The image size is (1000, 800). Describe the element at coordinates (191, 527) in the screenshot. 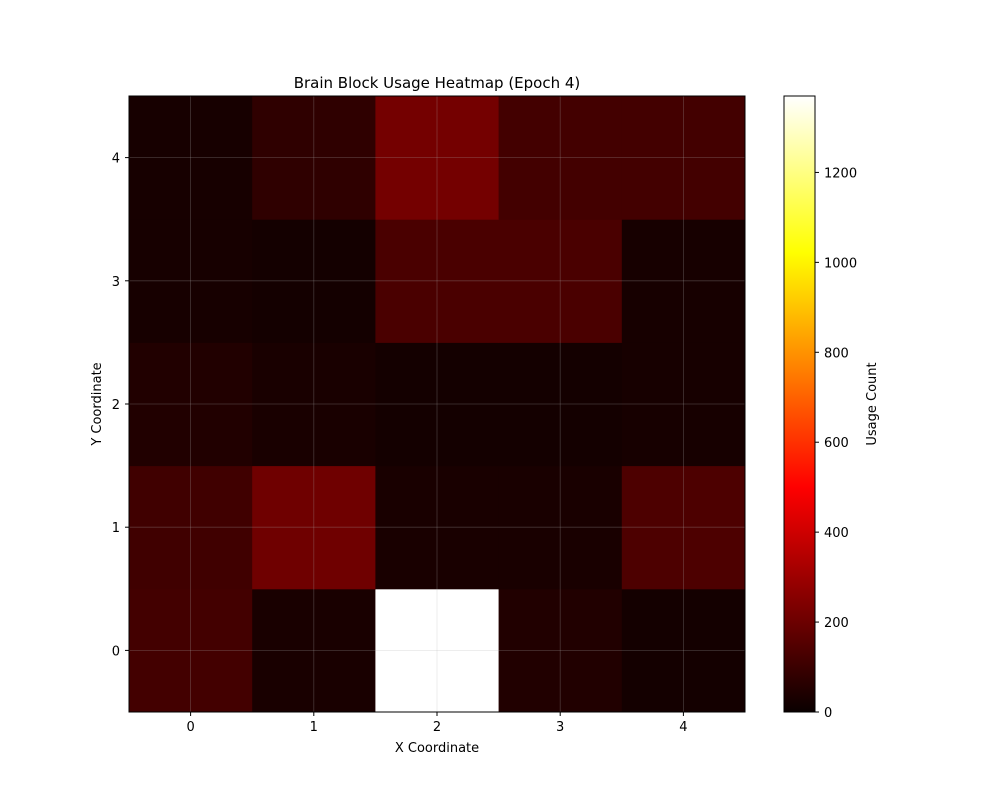

I see `heatmap-cell-x0-y1` at that location.